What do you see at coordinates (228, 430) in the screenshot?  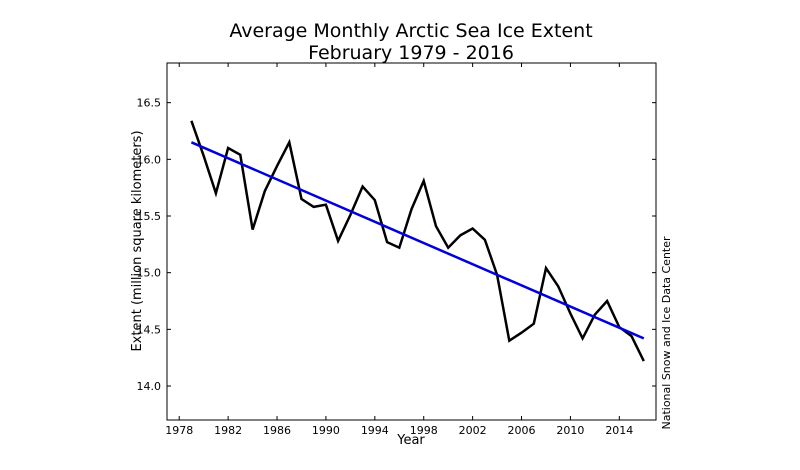 I see `x-tick-label: 1982` at bounding box center [228, 430].